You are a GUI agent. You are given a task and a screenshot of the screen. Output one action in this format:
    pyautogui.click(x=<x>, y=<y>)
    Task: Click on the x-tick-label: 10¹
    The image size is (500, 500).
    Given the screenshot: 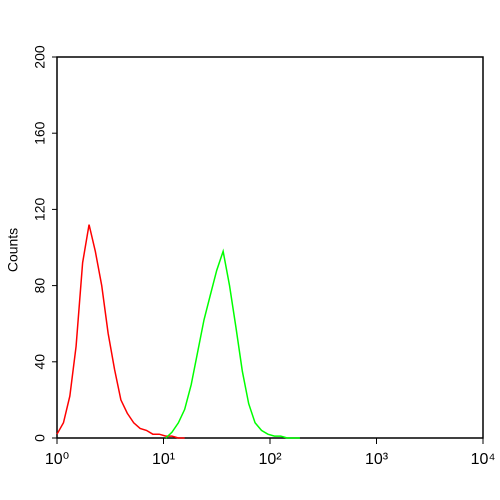 What is the action you would take?
    pyautogui.click(x=163, y=459)
    